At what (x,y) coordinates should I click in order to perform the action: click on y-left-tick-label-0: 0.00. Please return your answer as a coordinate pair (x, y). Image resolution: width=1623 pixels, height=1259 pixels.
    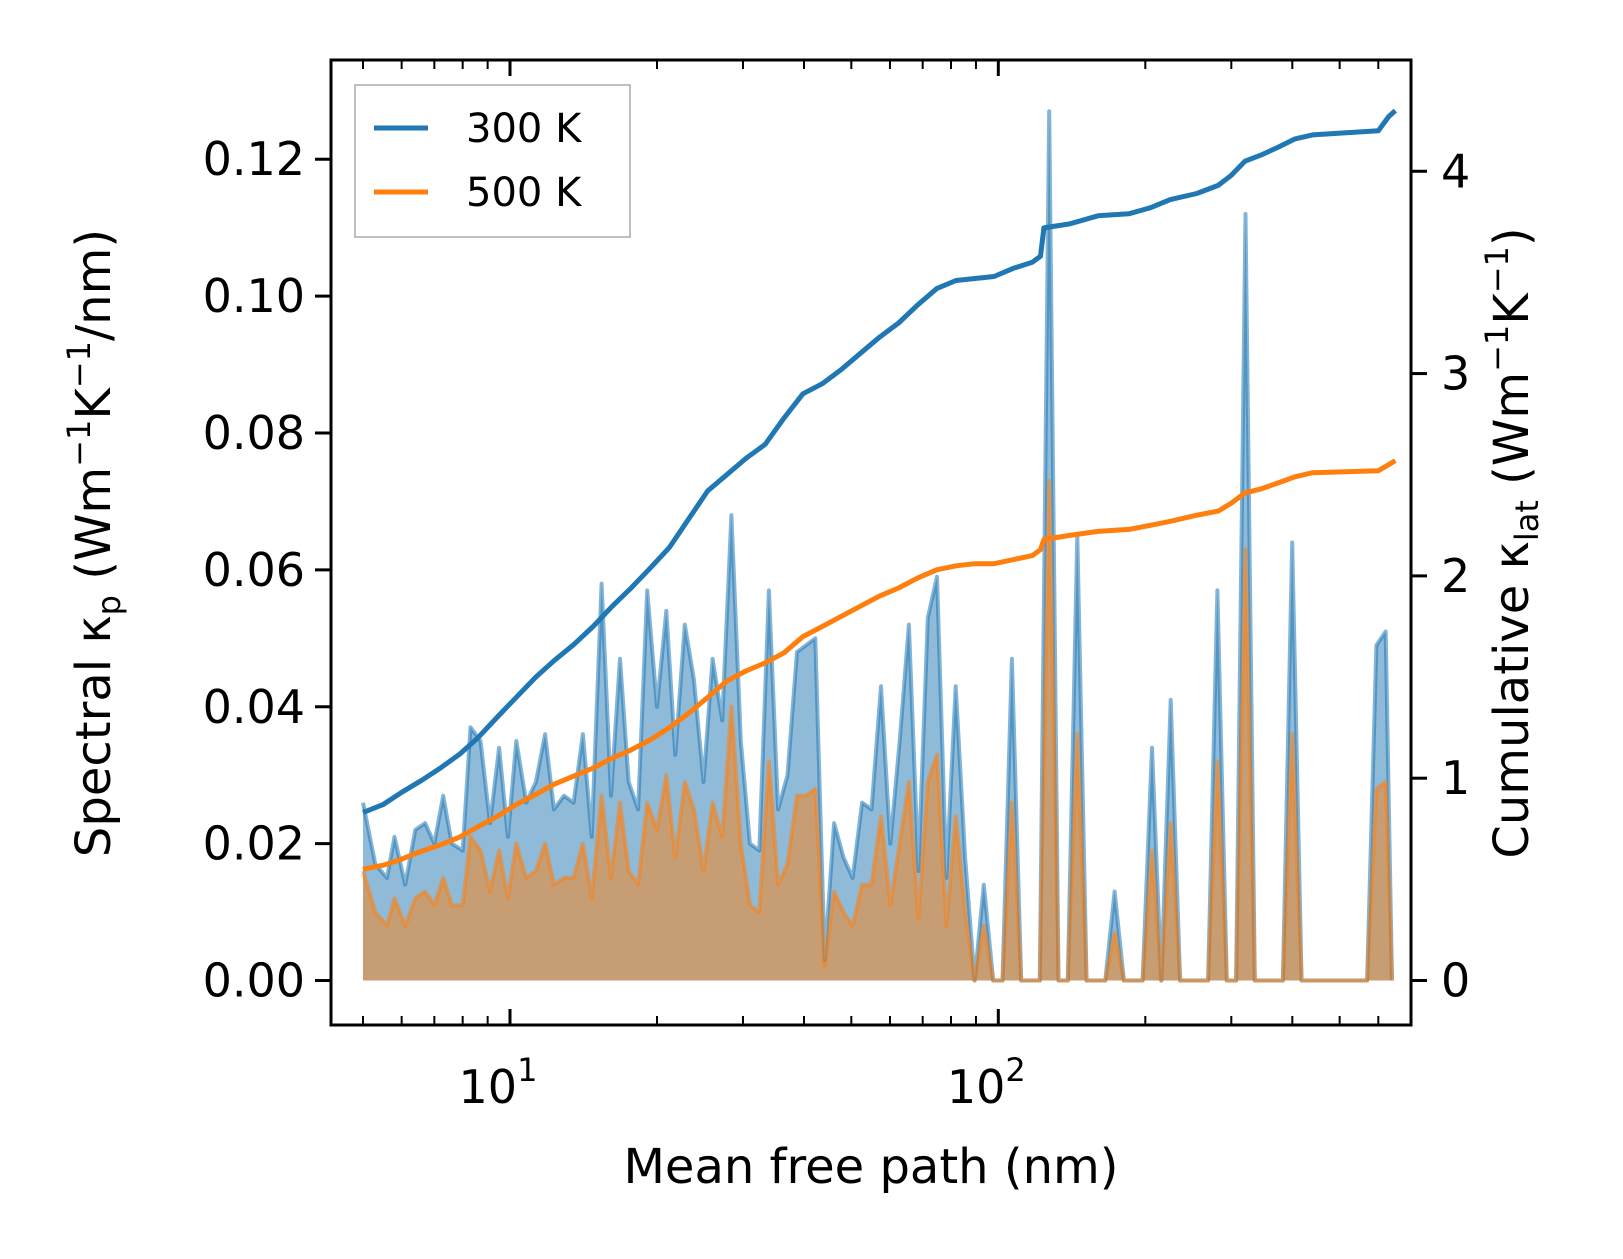
    Looking at the image, I should click on (254, 981).